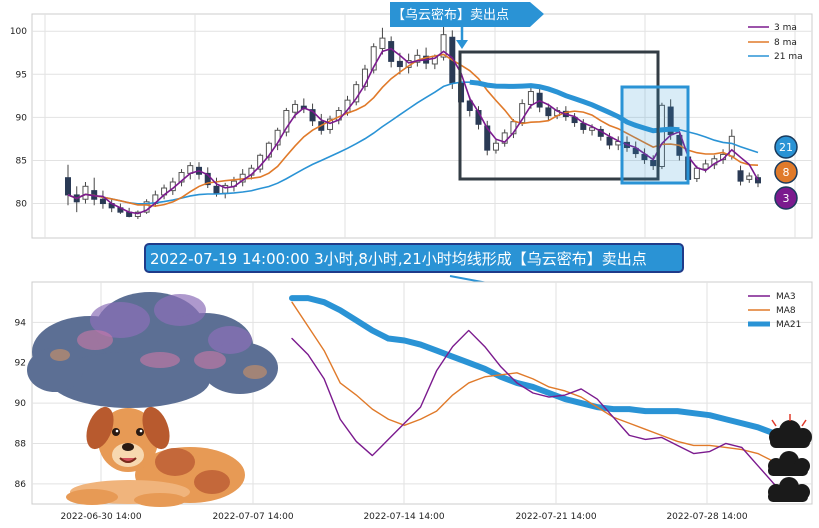 The width and height of the screenshot is (819, 528). What do you see at coordinates (574, 106) in the screenshot?
I see `top-line-21ma-highlight` at bounding box center [574, 106].